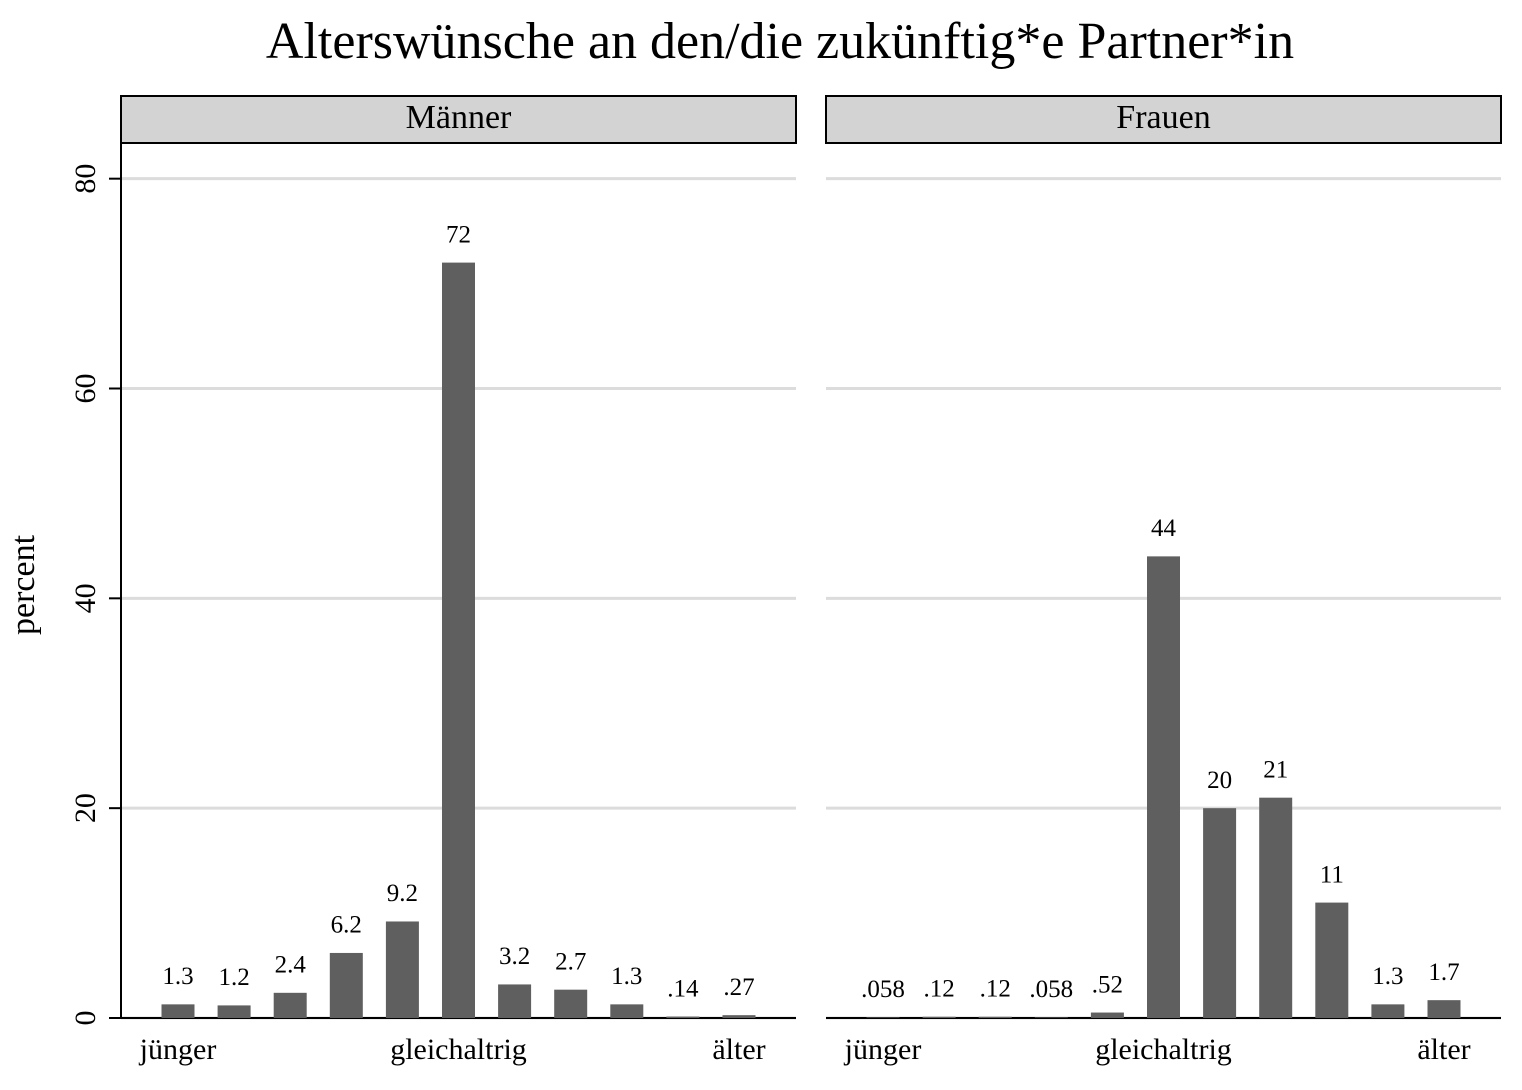 The image size is (1522, 1090). Describe the element at coordinates (570, 961) in the screenshot. I see `value-label: 2.7` at that location.